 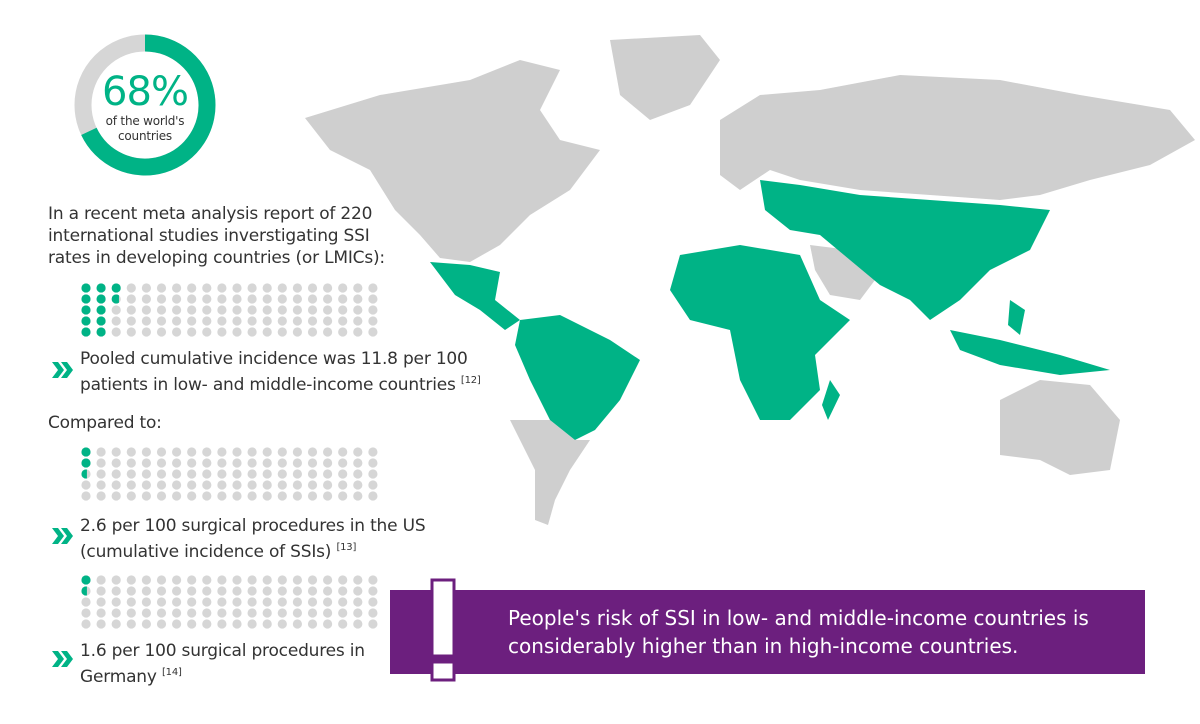 What do you see at coordinates (229, 474) in the screenshot?
I see `dot-grid` at bounding box center [229, 474].